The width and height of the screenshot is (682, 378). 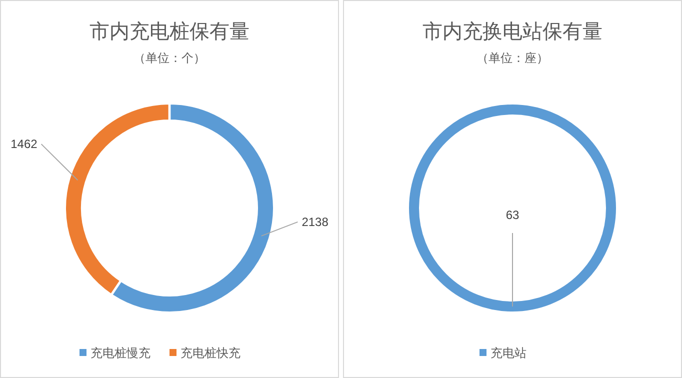 I want to click on chart-subtitle: （单位：座）, so click(x=512, y=58).